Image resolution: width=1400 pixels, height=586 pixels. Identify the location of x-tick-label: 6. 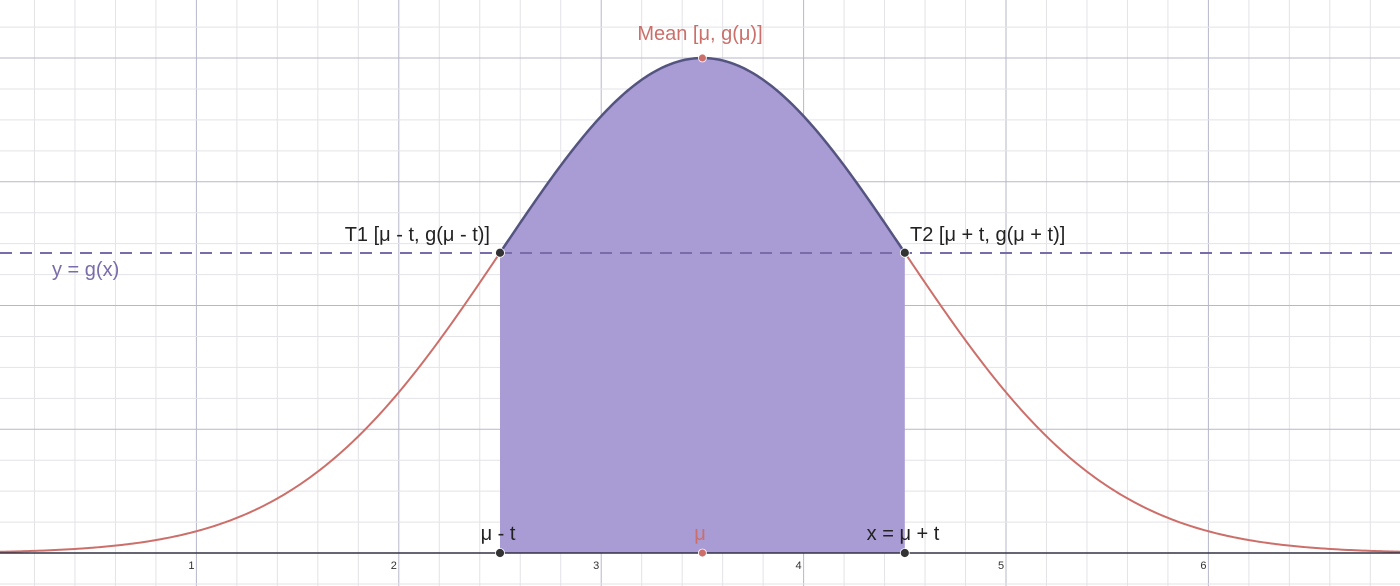
(1203, 566).